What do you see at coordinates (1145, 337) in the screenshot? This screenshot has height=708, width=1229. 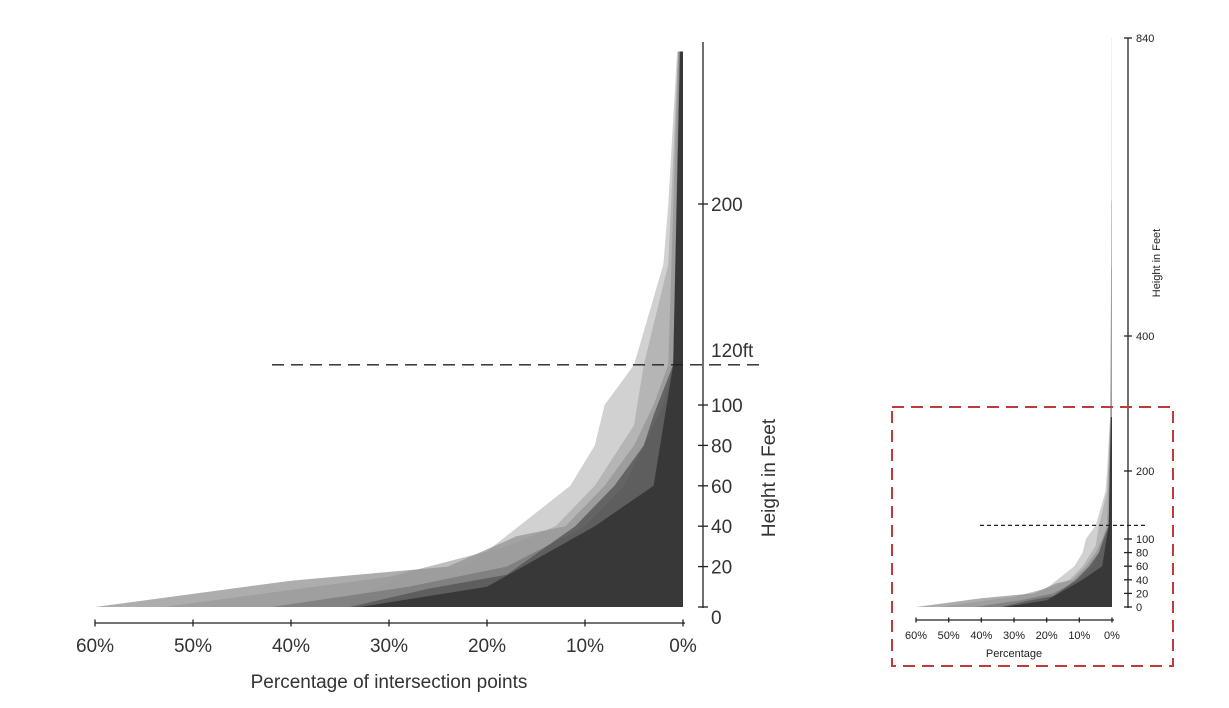 I see `y-tick-label: 400` at bounding box center [1145, 337].